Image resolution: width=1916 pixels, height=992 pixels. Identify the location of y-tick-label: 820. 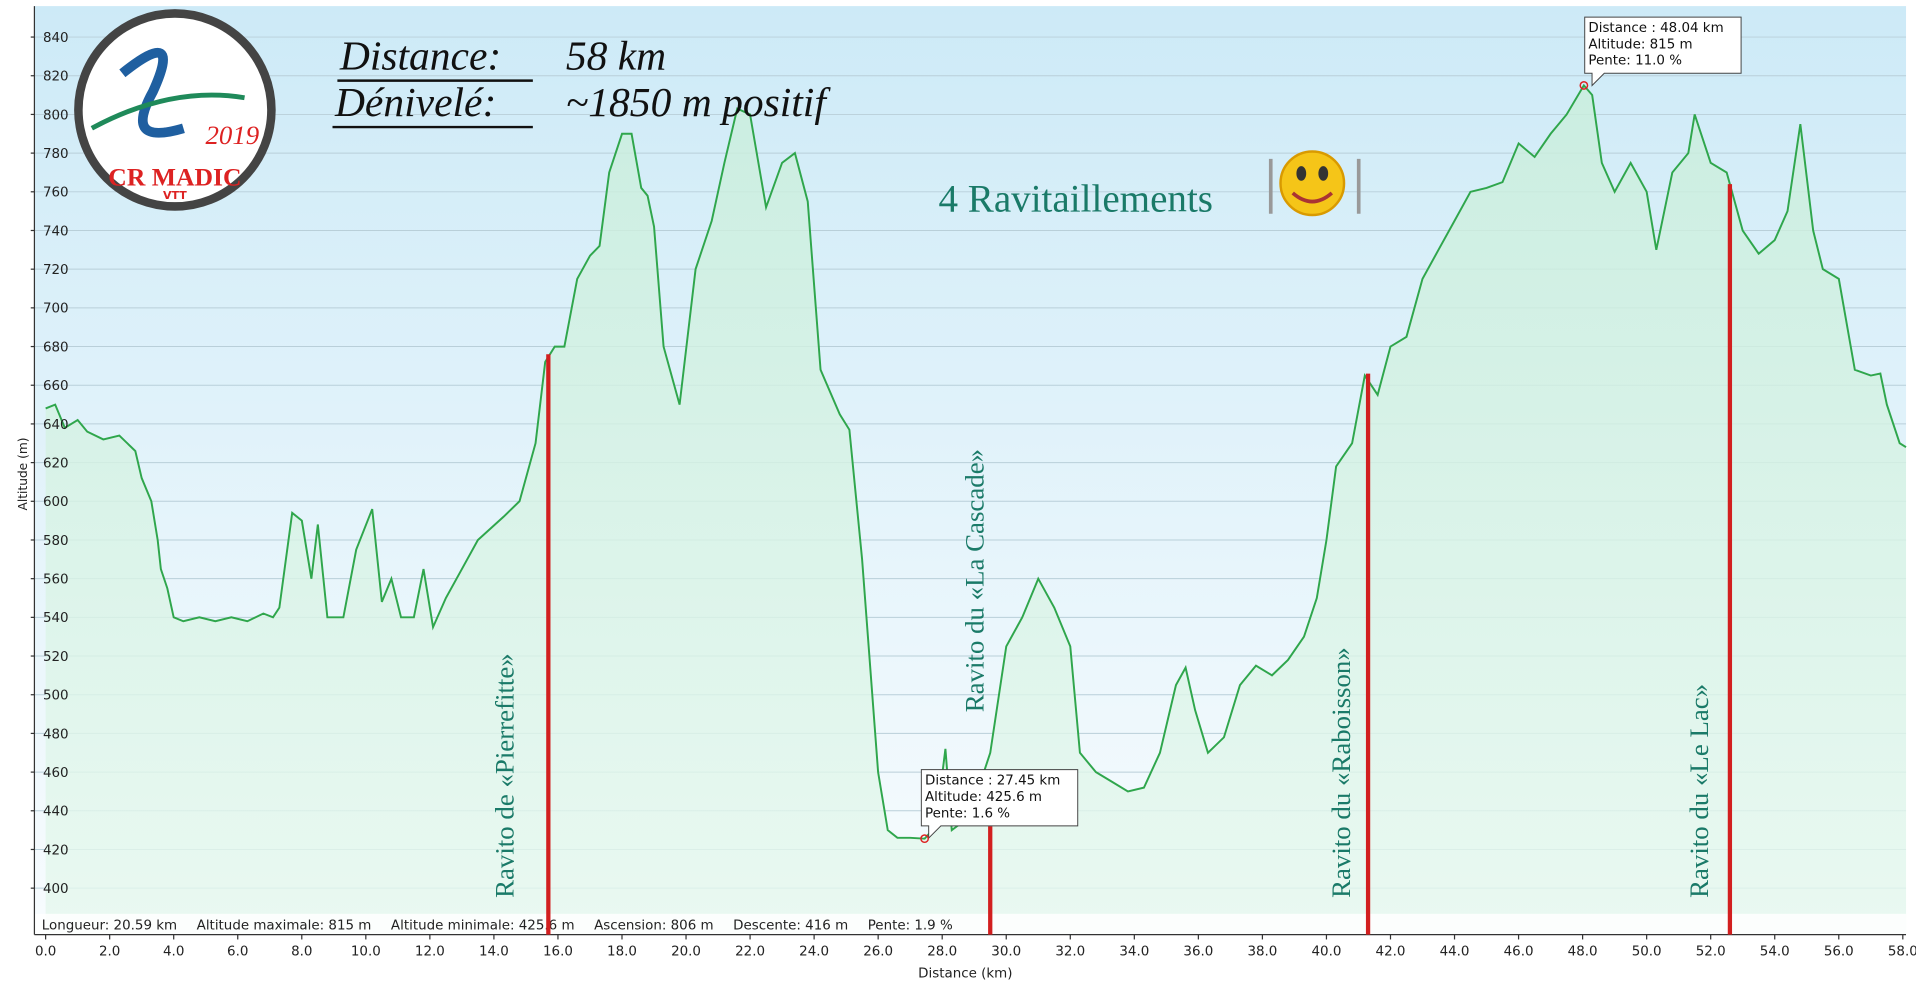
(56, 77).